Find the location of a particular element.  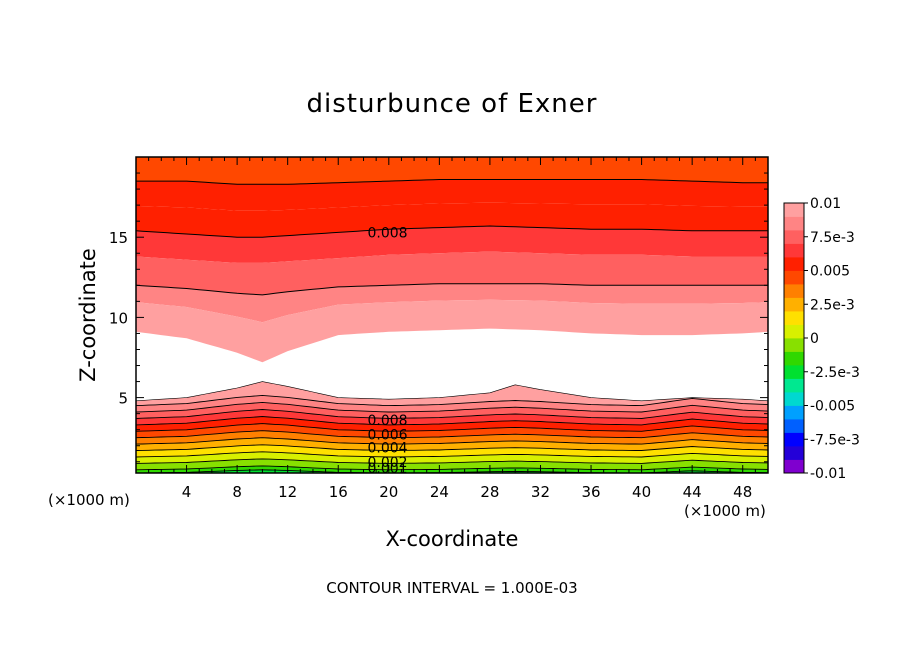

x-tick-label: 12 is located at coordinates (287, 492).